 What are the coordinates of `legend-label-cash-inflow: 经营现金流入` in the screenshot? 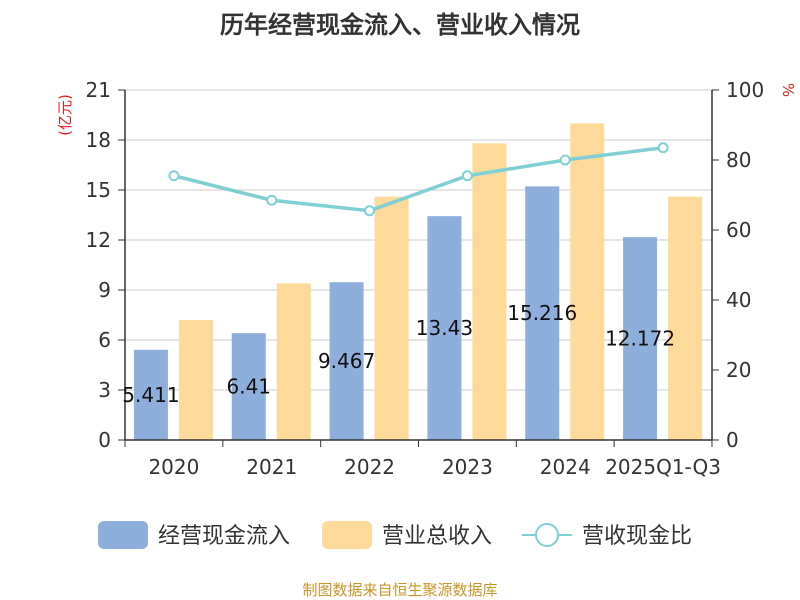 It's located at (224, 536).